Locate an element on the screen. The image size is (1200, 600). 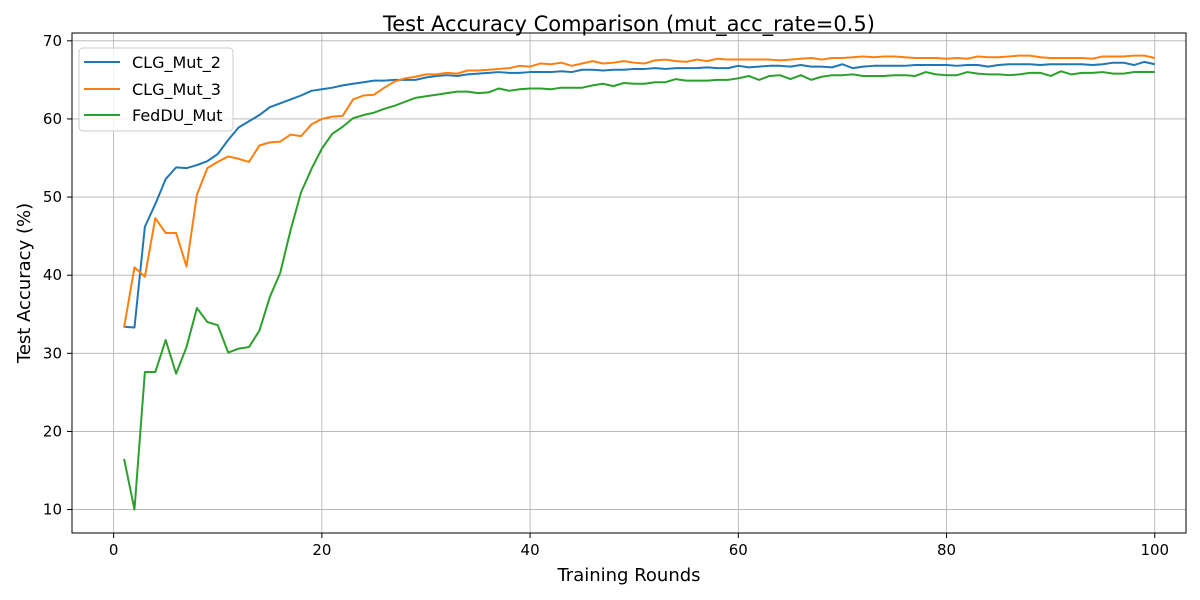
x-tick-label: 80 is located at coordinates (946, 550).